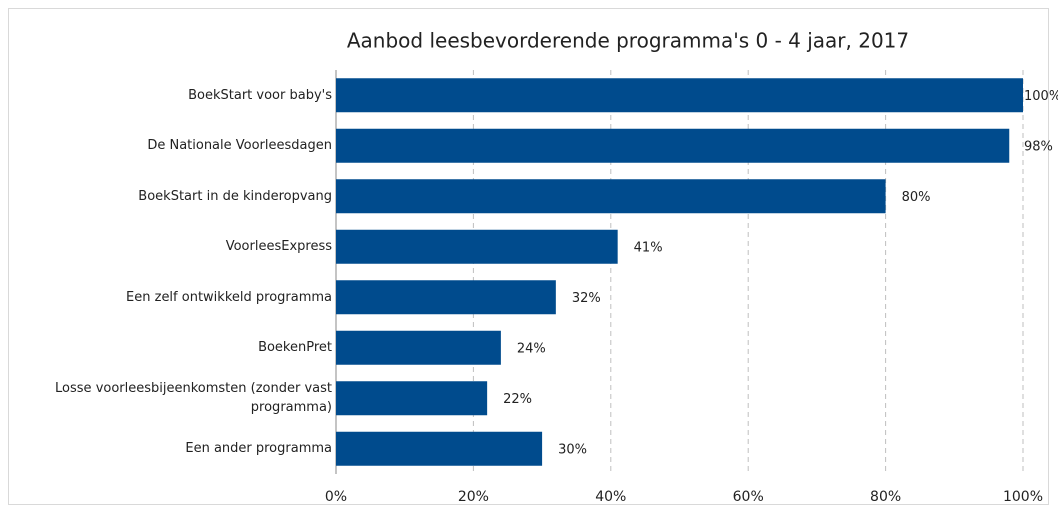 The height and width of the screenshot is (513, 1058). Describe the element at coordinates (473, 497) in the screenshot. I see `x-tick-label: 20%` at that location.